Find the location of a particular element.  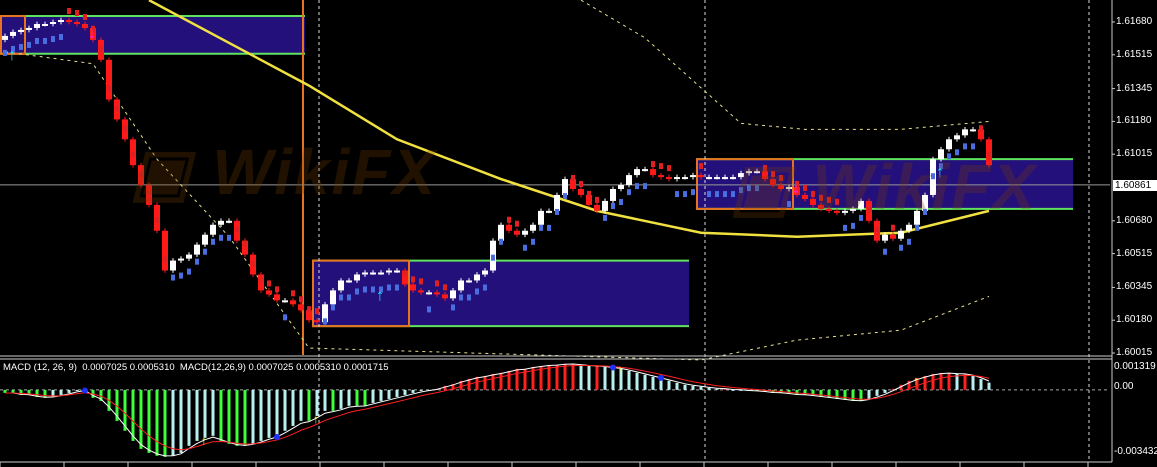

zone-box is located at coordinates (500, 293).